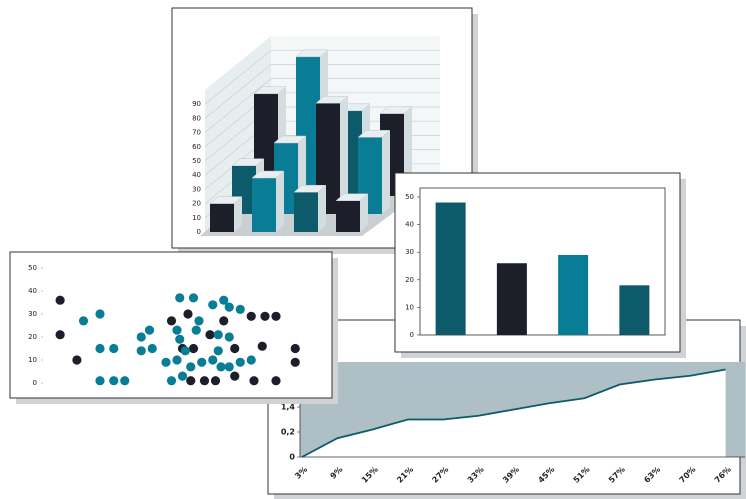  What do you see at coordinates (288, 432) in the screenshot?
I see `y-tick-label: 0,2` at bounding box center [288, 432].